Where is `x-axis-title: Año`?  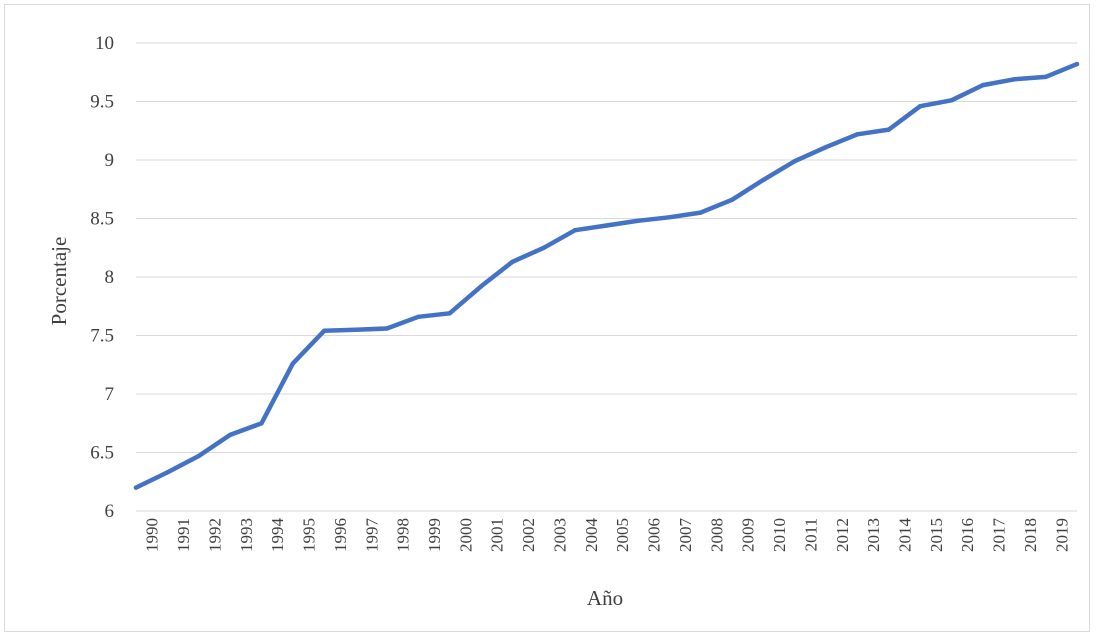 x-axis-title: Año is located at coordinates (605, 598).